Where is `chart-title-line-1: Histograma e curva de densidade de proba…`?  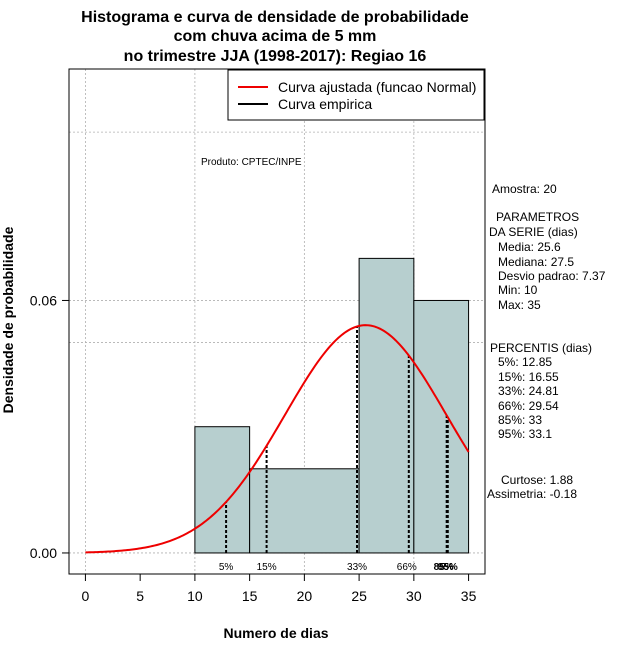
chart-title-line-1: Histograma e curva de densidade de proba… is located at coordinates (275, 17).